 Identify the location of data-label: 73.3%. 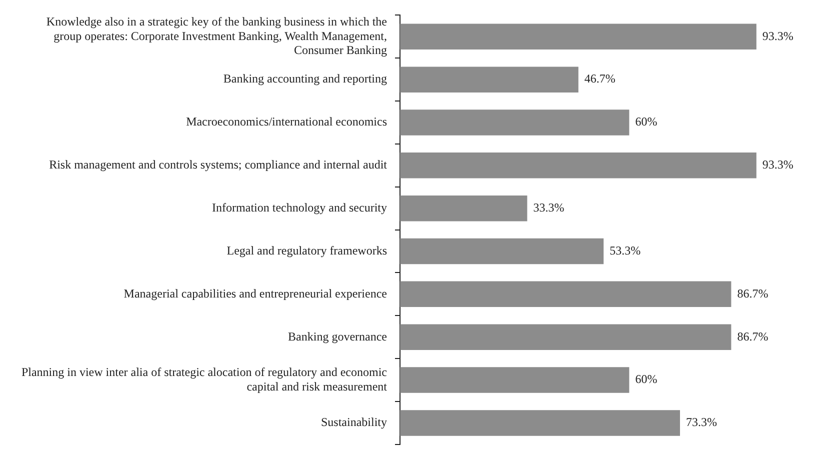
(702, 422).